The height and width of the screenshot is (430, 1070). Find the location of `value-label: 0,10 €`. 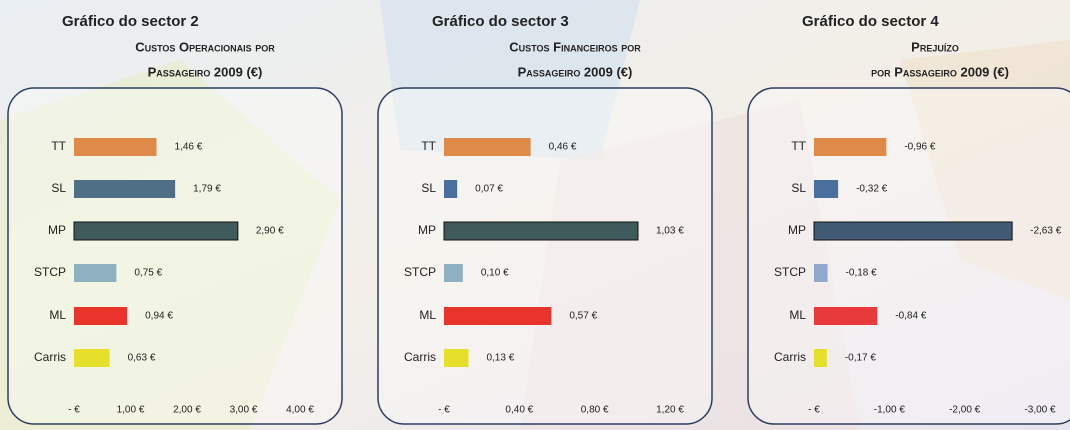

value-label: 0,10 € is located at coordinates (495, 273).